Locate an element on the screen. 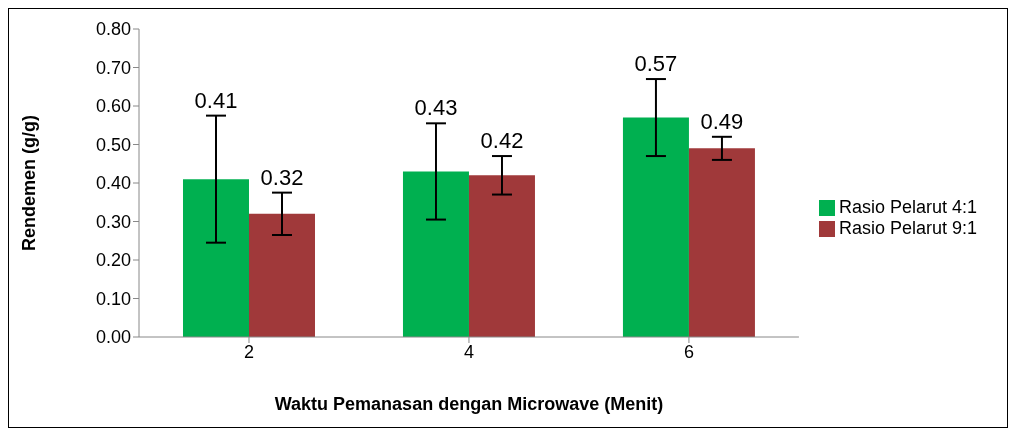 This screenshot has height=439, width=1022. data-label: 0.42 is located at coordinates (502, 141).